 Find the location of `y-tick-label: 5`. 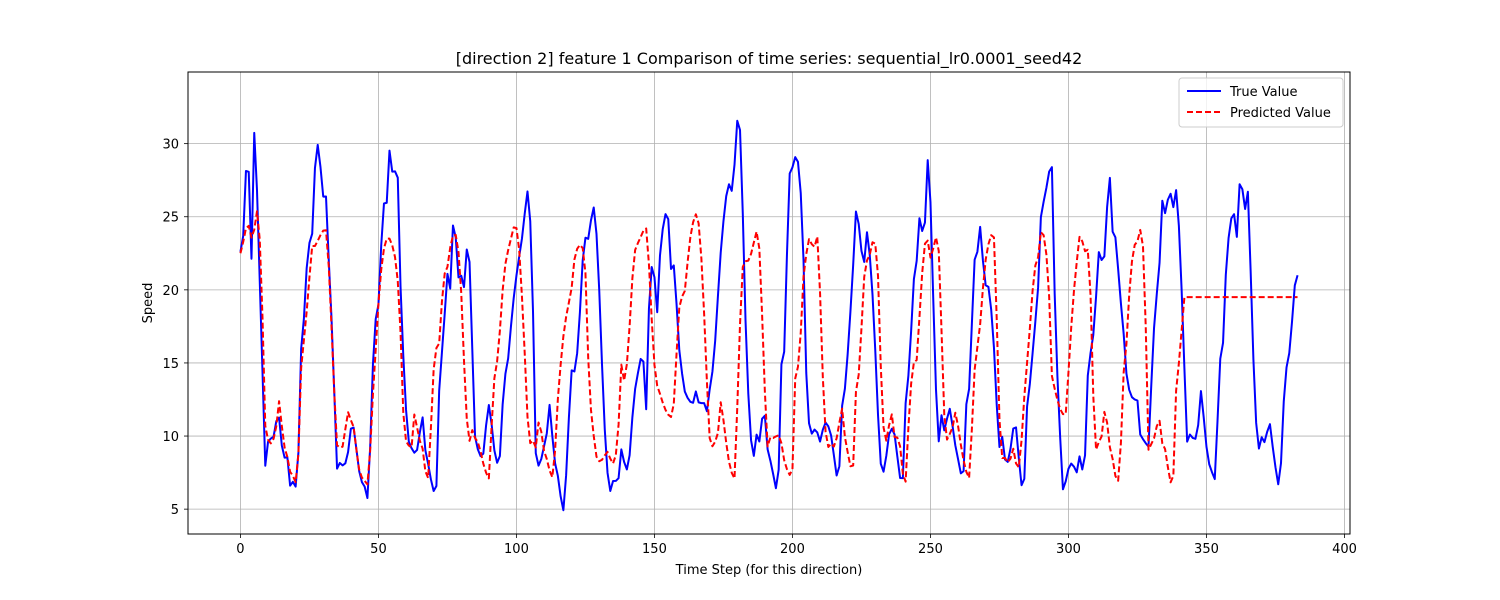

y-tick-label: 5 is located at coordinates (175, 510).